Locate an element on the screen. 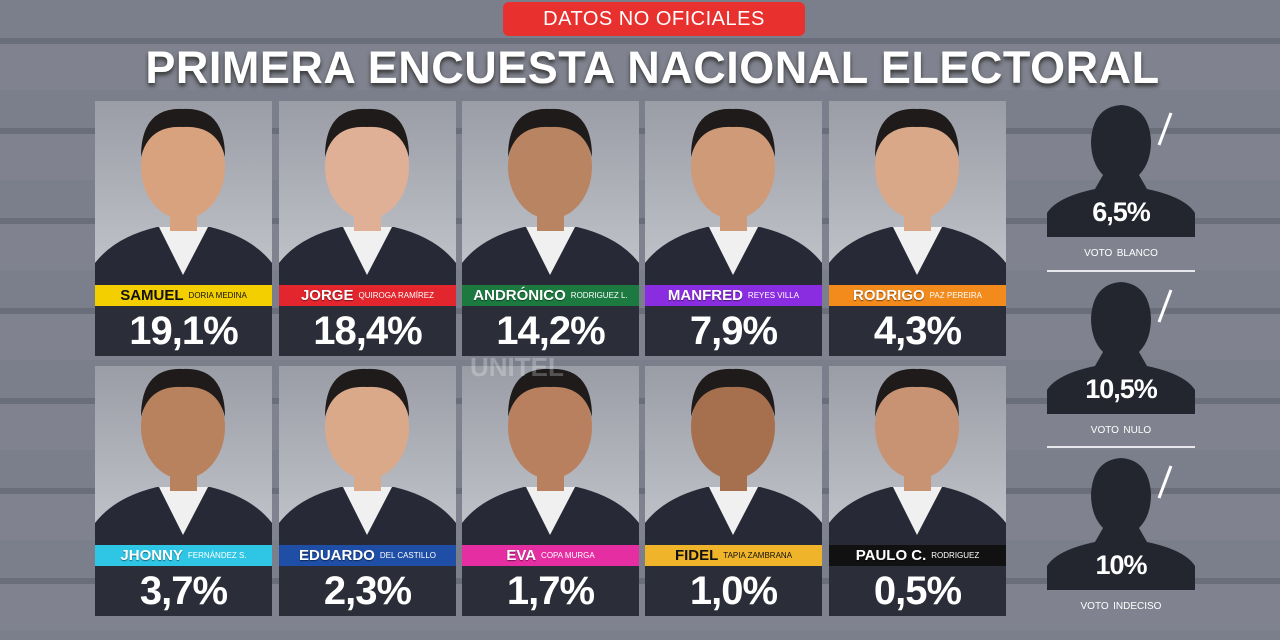 The image size is (1280, 640). first-name: EVA is located at coordinates (521, 555).